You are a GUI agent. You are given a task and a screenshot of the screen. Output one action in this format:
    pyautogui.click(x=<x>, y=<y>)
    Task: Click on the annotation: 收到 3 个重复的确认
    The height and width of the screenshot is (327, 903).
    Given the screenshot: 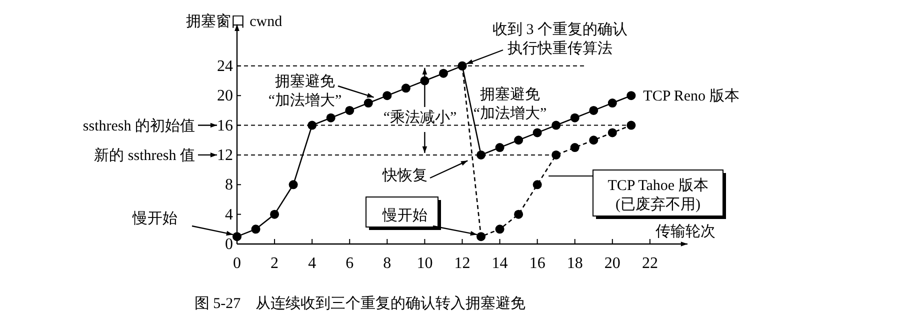 What is the action you would take?
    pyautogui.click(x=560, y=30)
    